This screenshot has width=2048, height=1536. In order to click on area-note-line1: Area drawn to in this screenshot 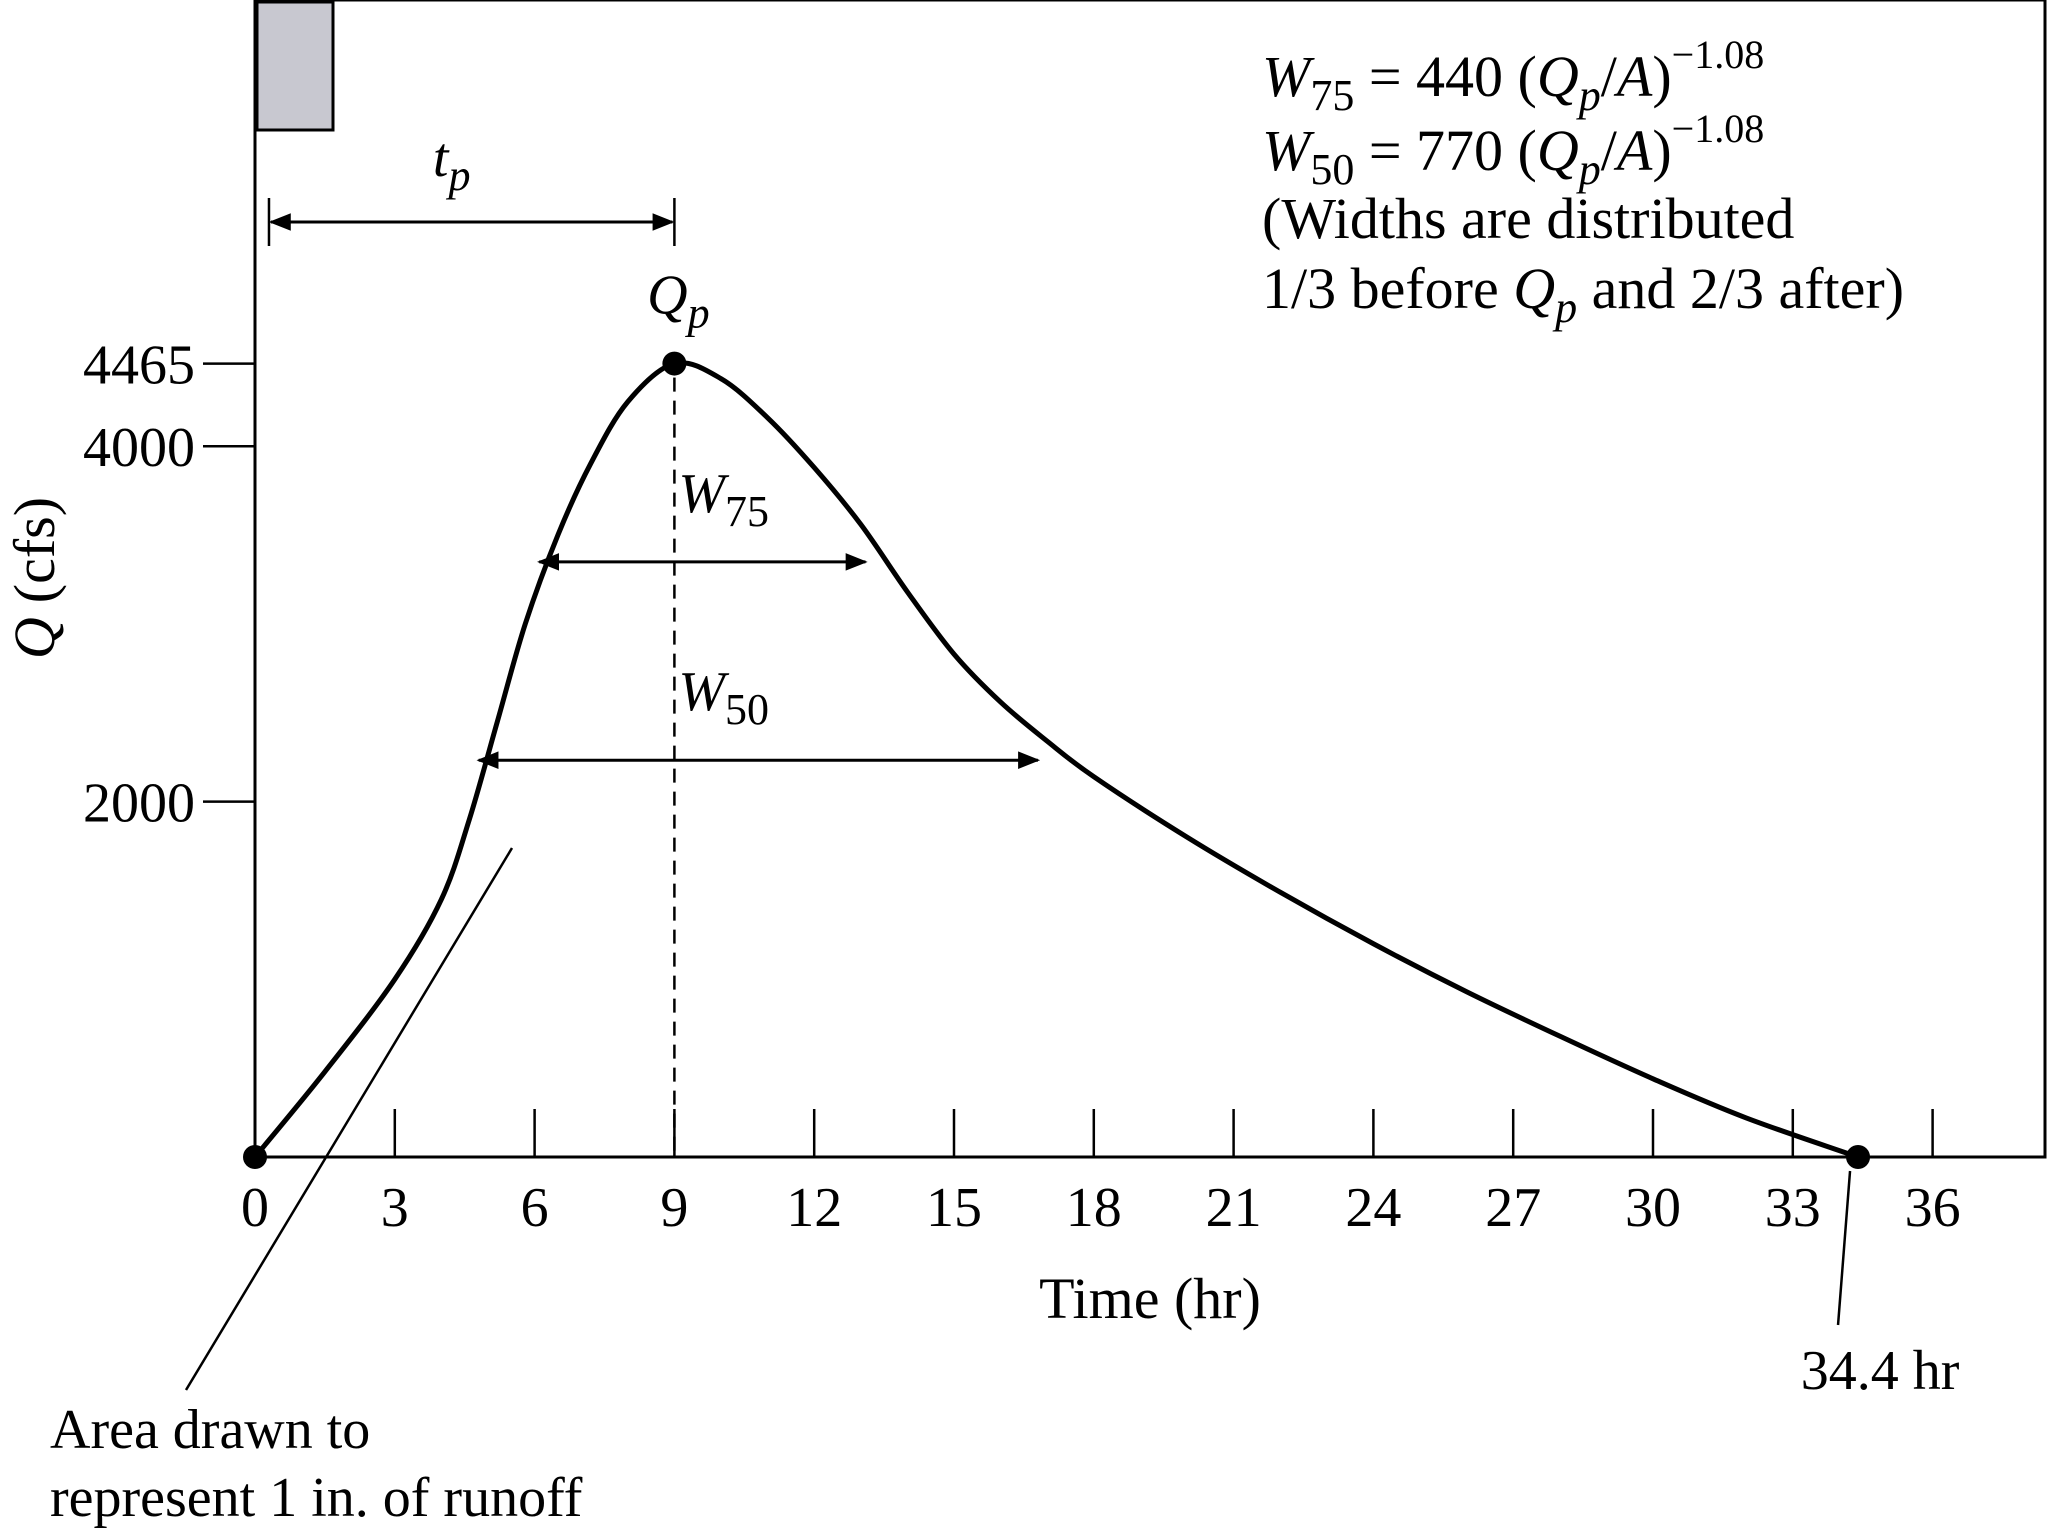, I will do `click(210, 1430)`.